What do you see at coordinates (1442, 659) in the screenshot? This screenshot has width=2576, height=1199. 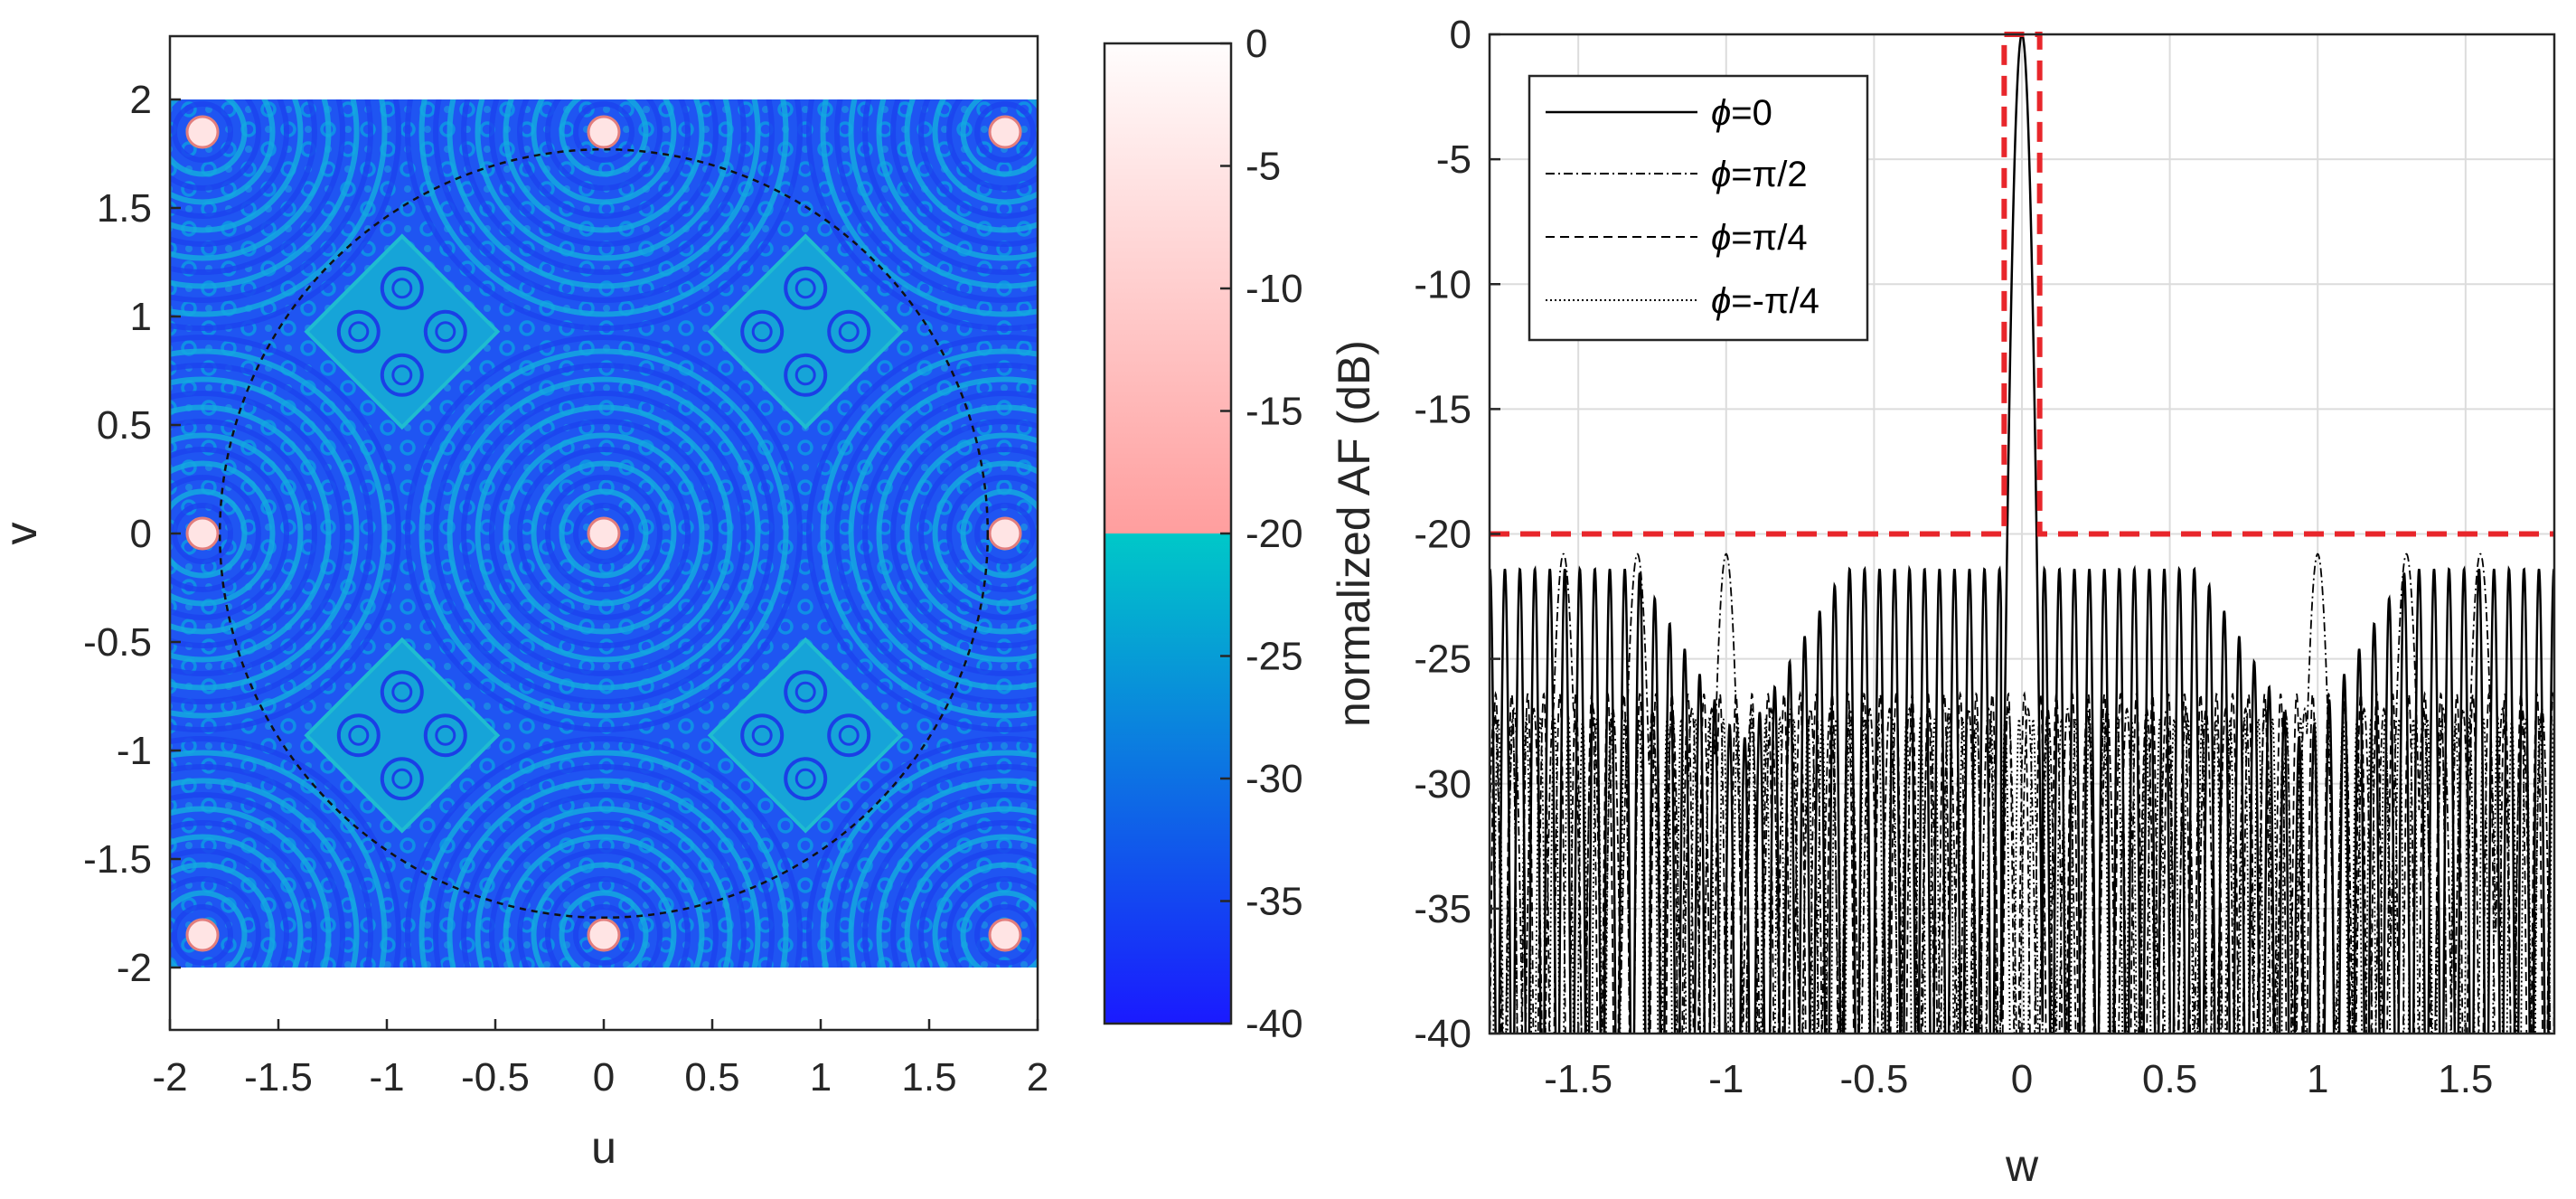 I see `line-y-tick-label: -25` at bounding box center [1442, 659].